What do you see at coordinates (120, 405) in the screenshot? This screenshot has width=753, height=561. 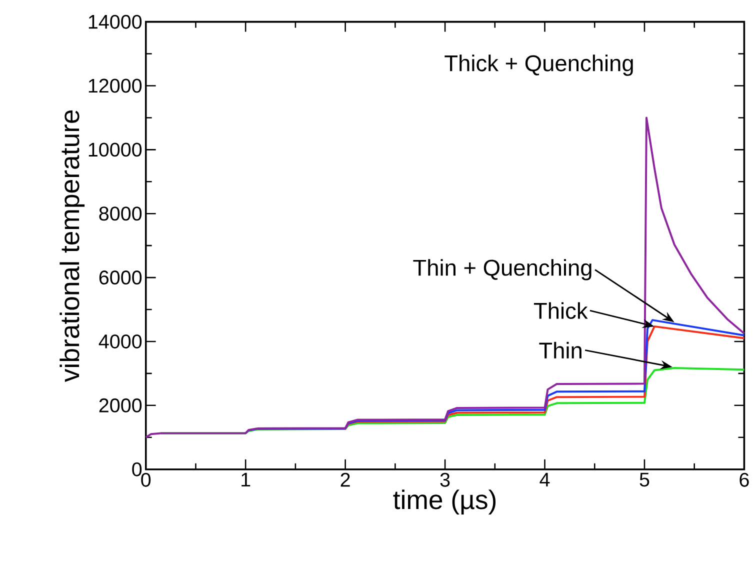 I see `y-tick-label: 2000` at bounding box center [120, 405].